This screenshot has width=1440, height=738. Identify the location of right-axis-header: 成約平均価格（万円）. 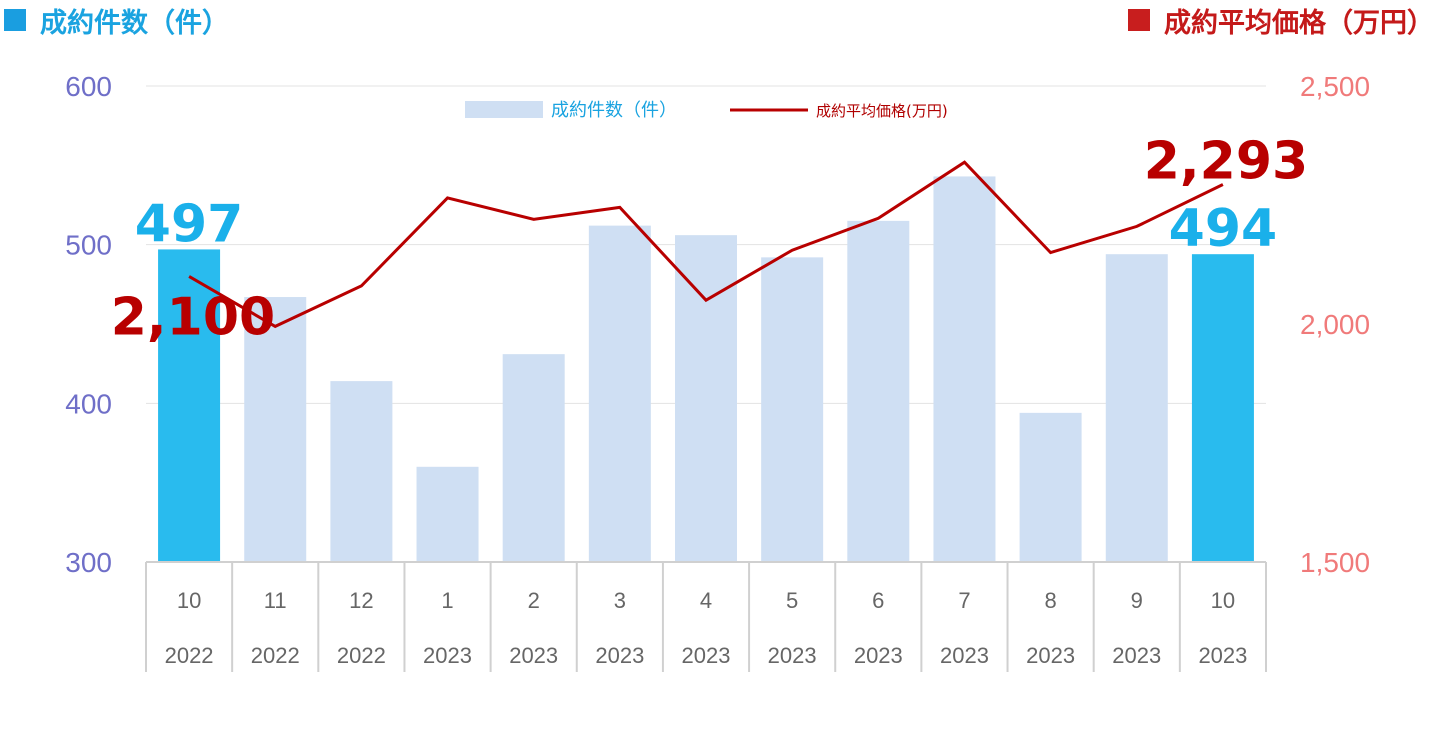
(1281, 20).